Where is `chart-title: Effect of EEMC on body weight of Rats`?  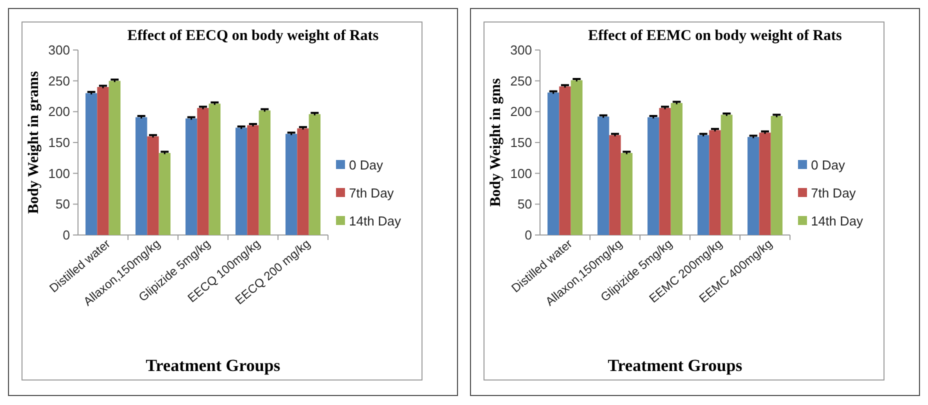
chart-title: Effect of EEMC on body weight of Rats is located at coordinates (715, 36).